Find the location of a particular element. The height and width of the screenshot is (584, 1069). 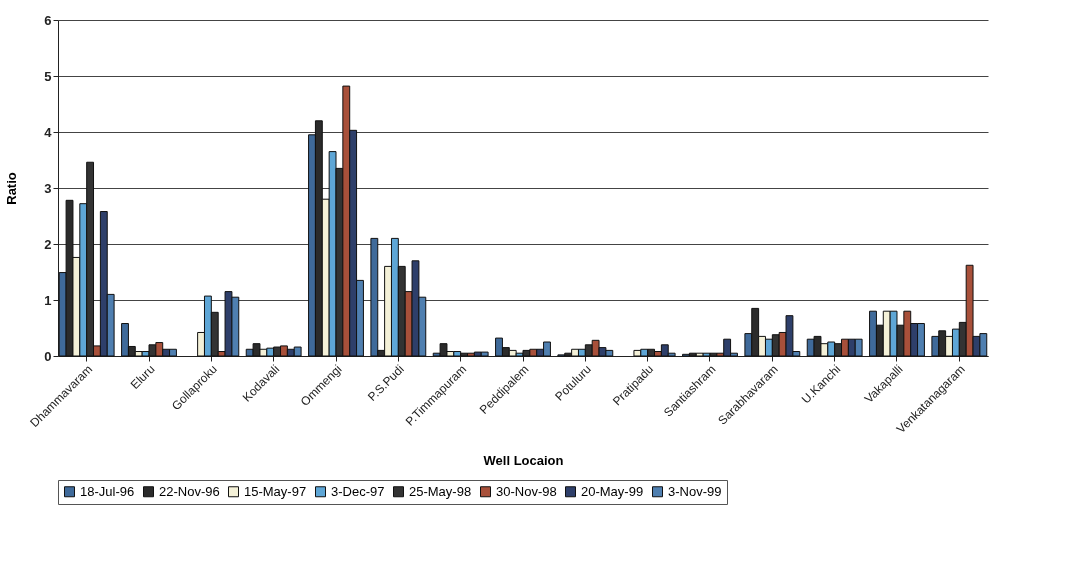

legend-label: 3-Dec-97 is located at coordinates (358, 491).